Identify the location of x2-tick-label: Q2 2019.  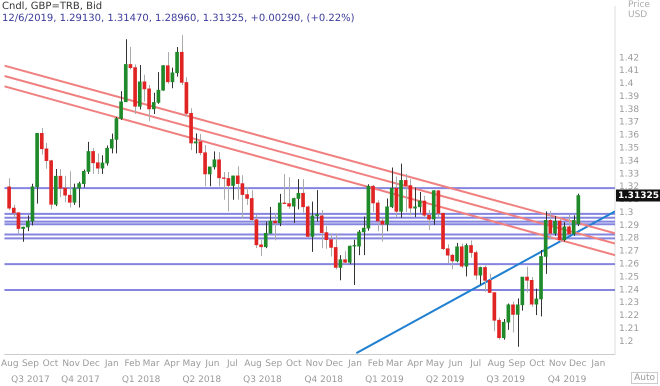
(445, 379).